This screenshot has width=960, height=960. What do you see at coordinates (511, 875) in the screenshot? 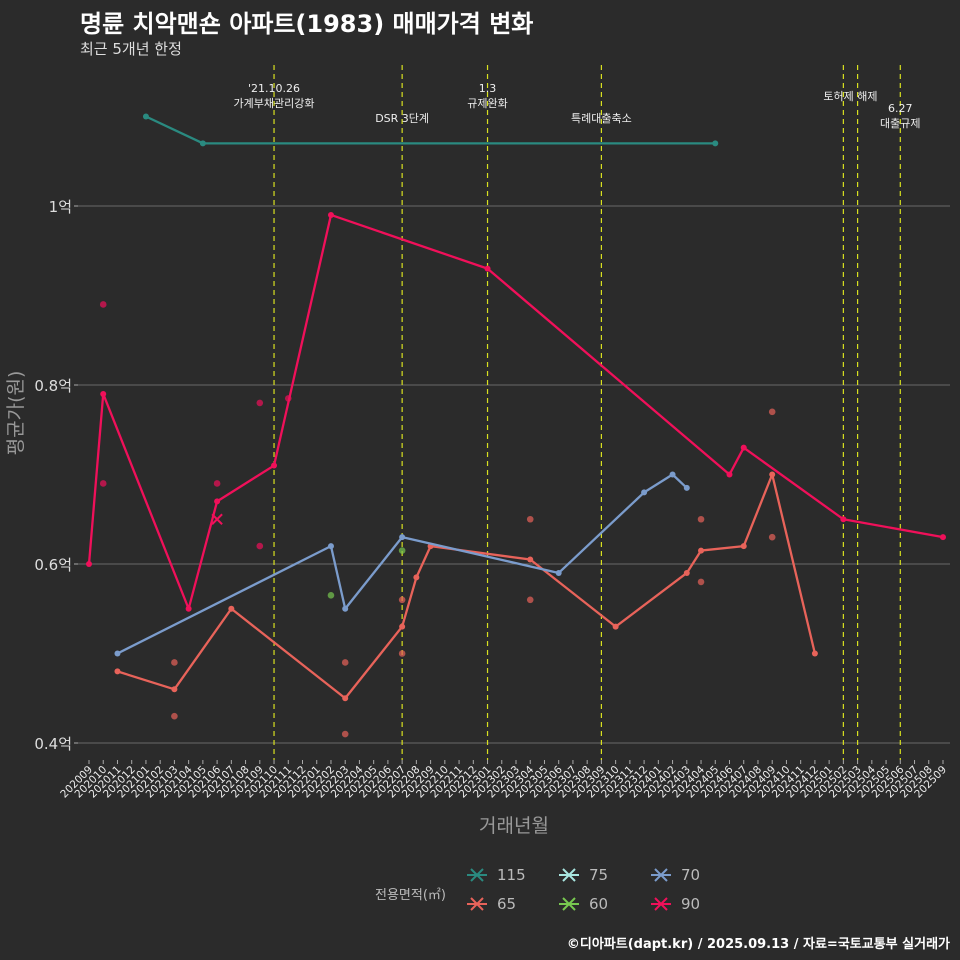
I see `legend-label: 115` at bounding box center [511, 875].